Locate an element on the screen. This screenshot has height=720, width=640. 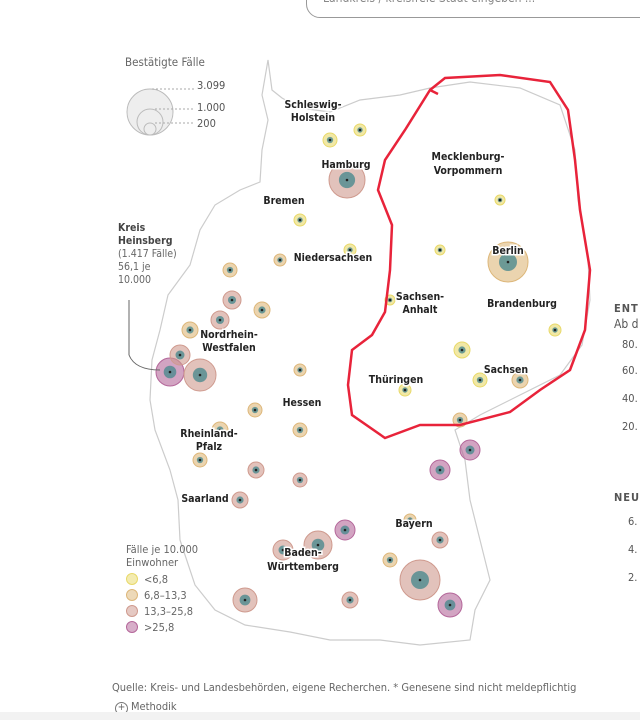
annotation-name: Kreis is located at coordinates (132, 228).